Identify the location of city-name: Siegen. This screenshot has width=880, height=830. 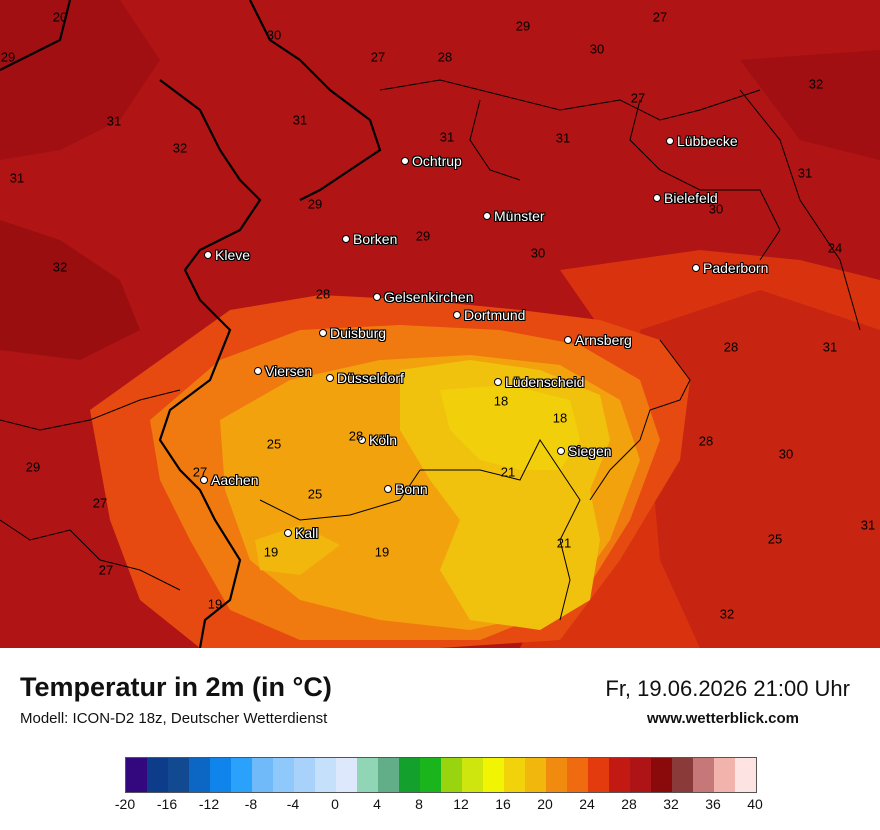
(590, 450).